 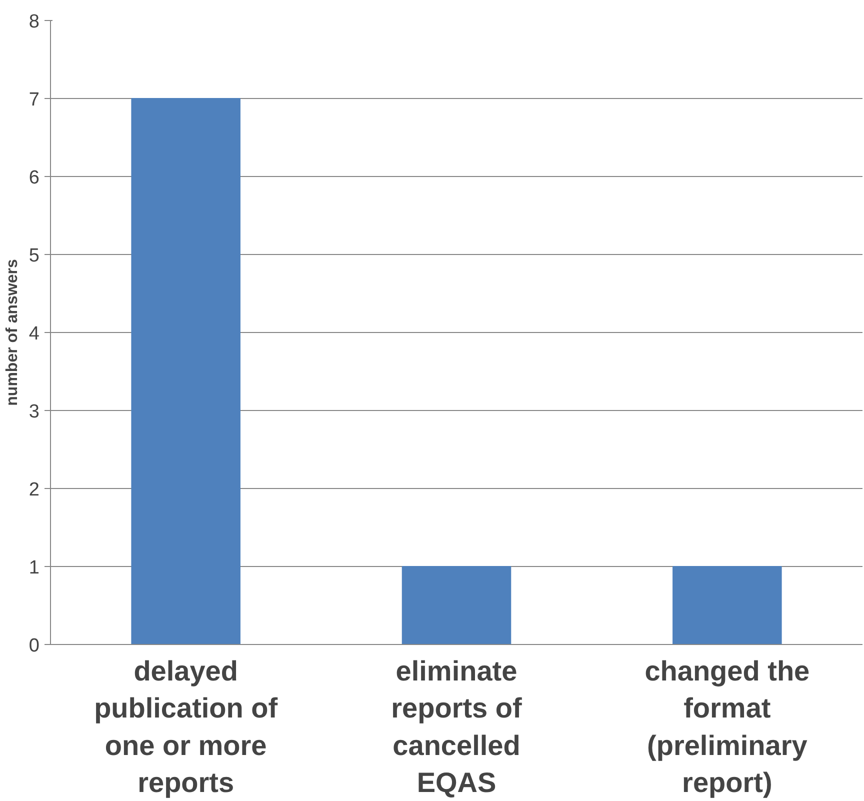 I want to click on y-tick-label: 7, so click(x=34, y=100).